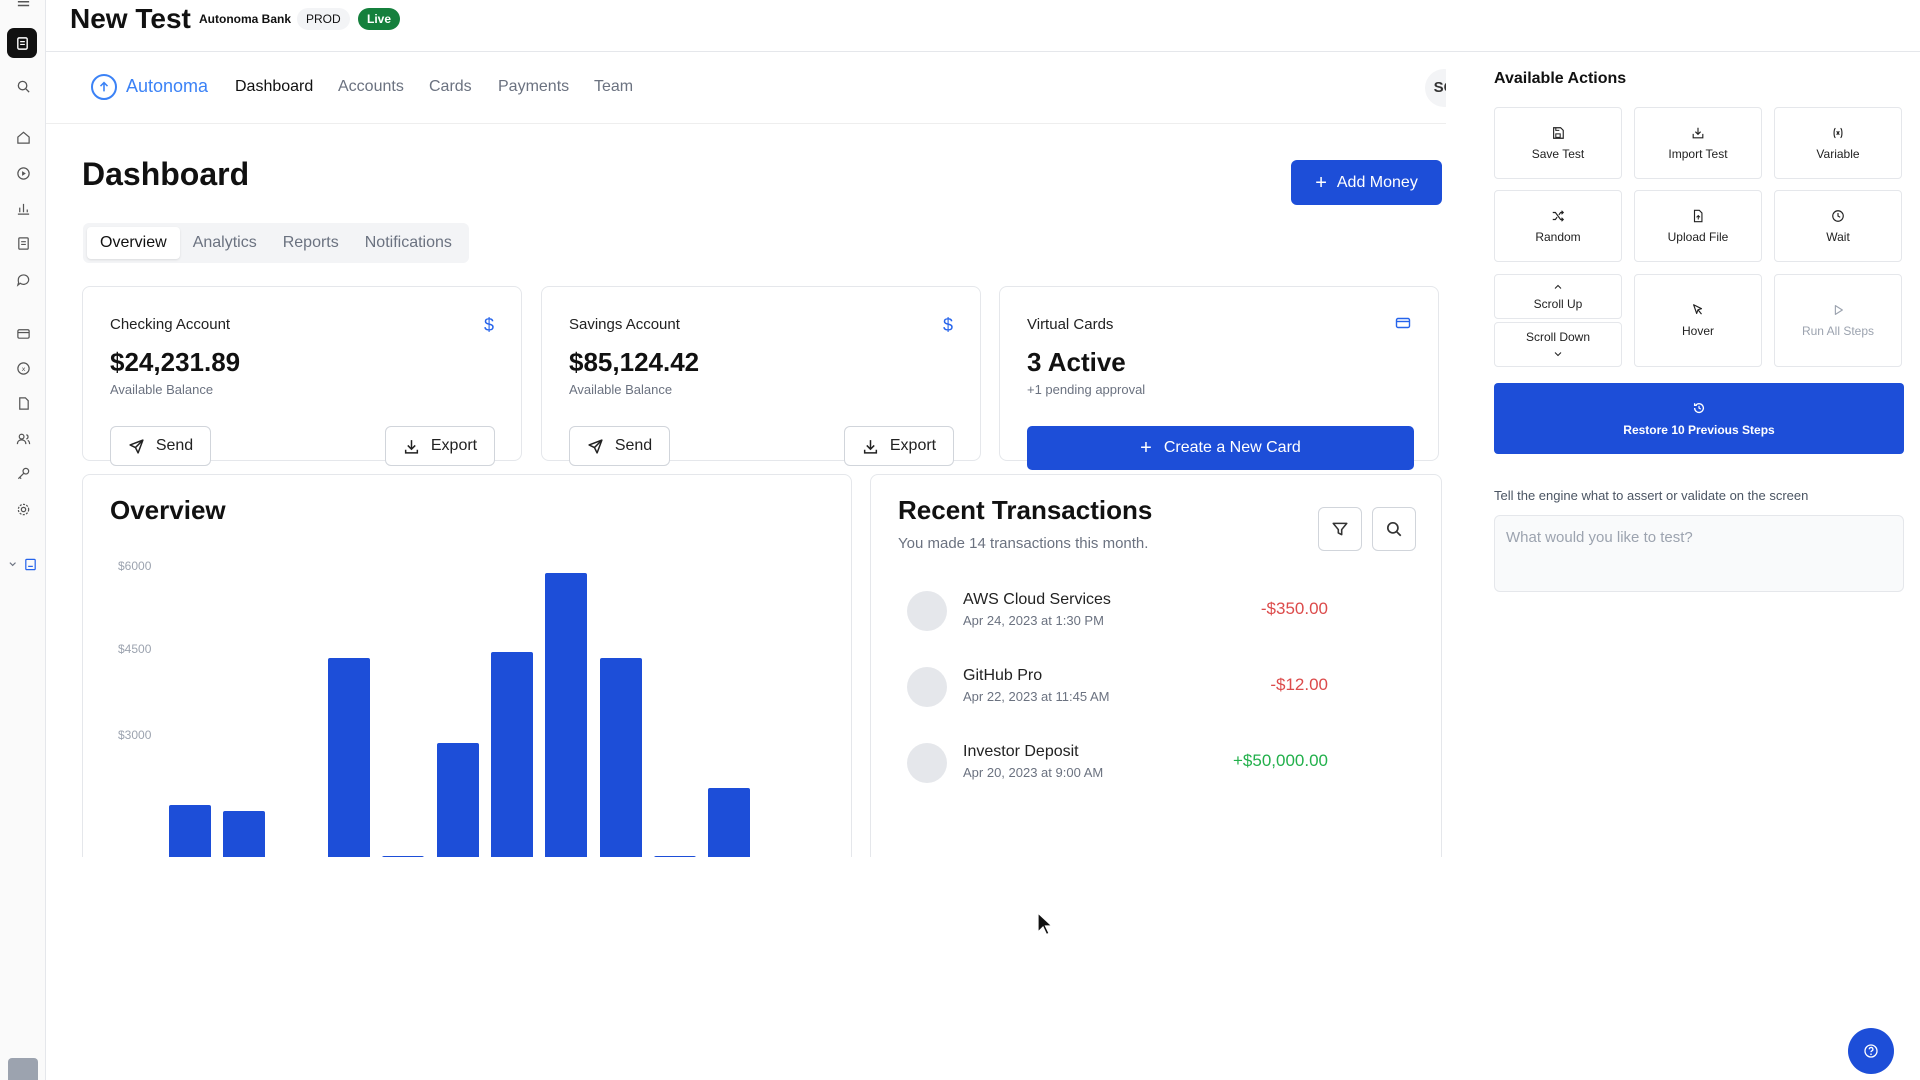 This screenshot has height=1080, width=1920. I want to click on action-label: Random, so click(1558, 236).